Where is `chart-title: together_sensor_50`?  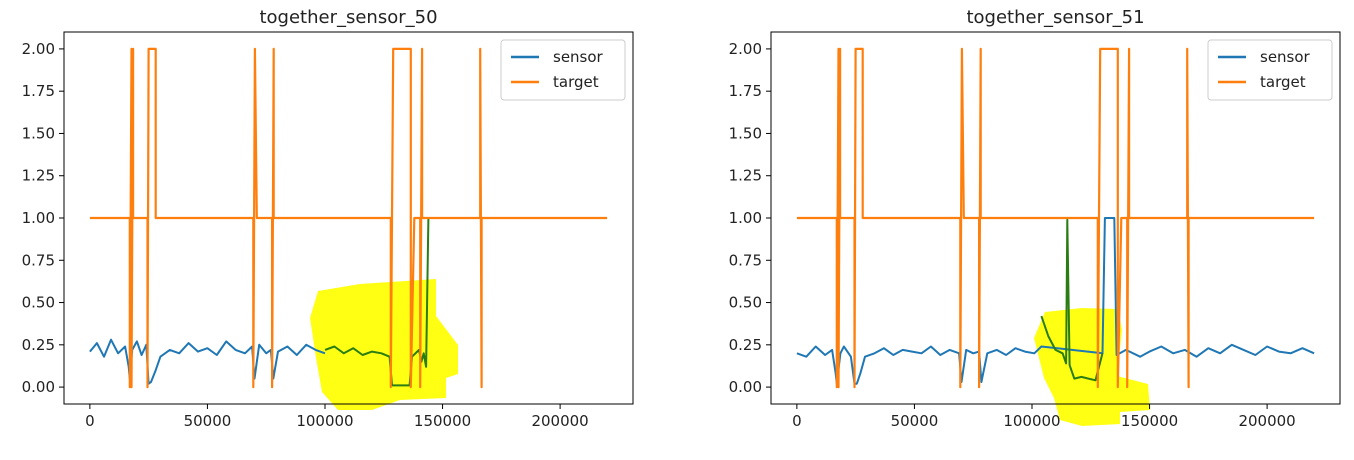 chart-title: together_sensor_50 is located at coordinates (348, 17).